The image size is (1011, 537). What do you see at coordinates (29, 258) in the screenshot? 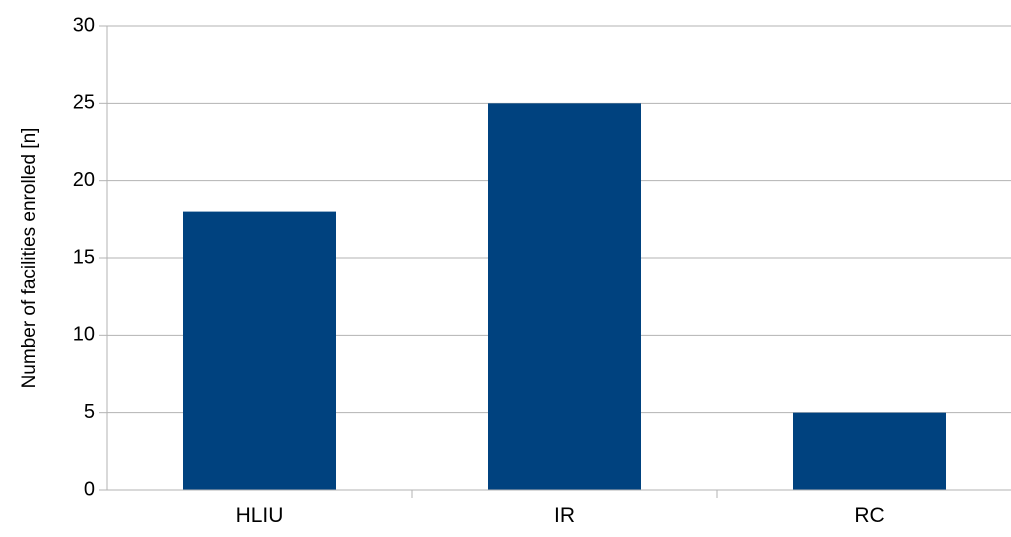
I see `y-axis-title: Number of facilities enrolled [n]` at bounding box center [29, 258].